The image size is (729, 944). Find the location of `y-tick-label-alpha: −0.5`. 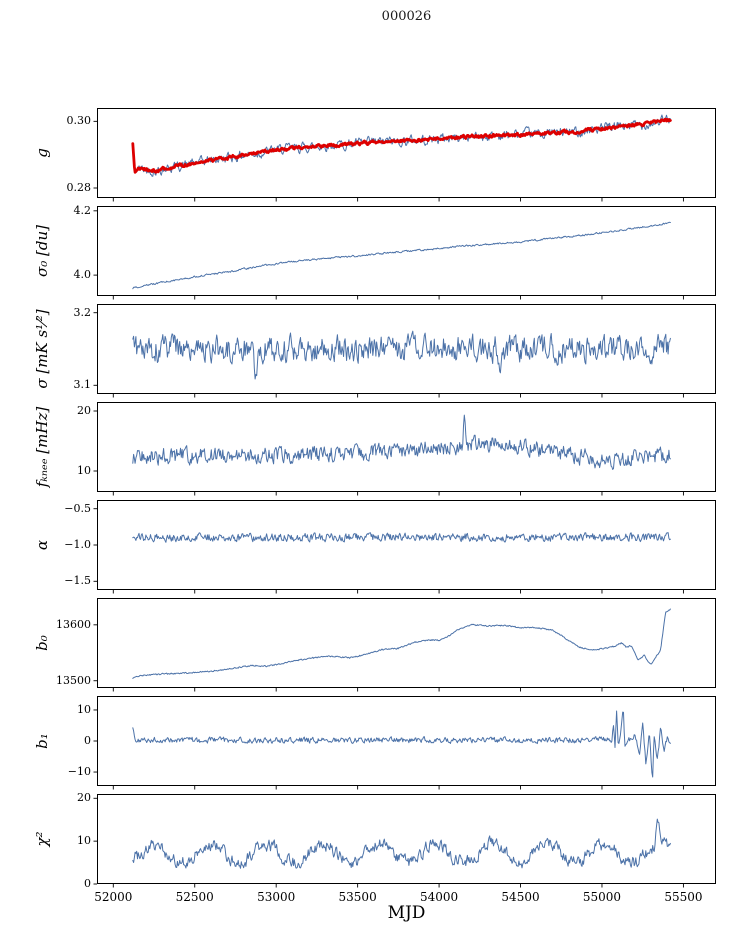

y-tick-label-alpha: −0.5 is located at coordinates (77, 508).